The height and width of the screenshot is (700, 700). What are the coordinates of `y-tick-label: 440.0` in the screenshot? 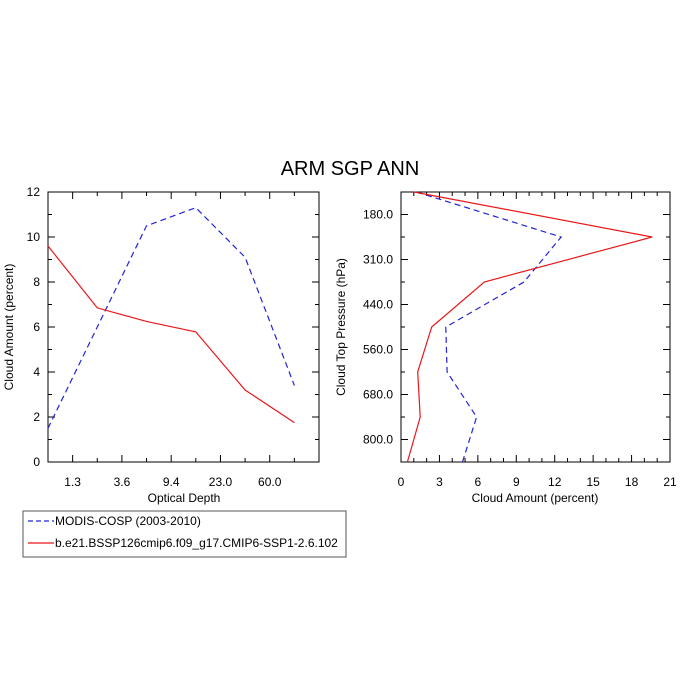 It's located at (378, 305).